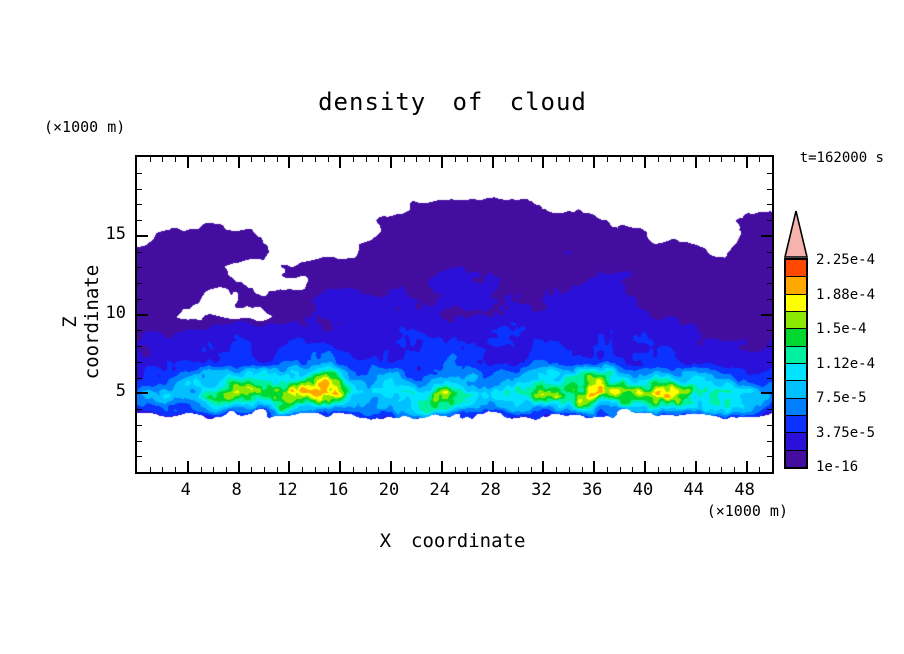 This screenshot has height=654, width=904. What do you see at coordinates (440, 490) in the screenshot?
I see `x-tick-label: 24` at bounding box center [440, 490].